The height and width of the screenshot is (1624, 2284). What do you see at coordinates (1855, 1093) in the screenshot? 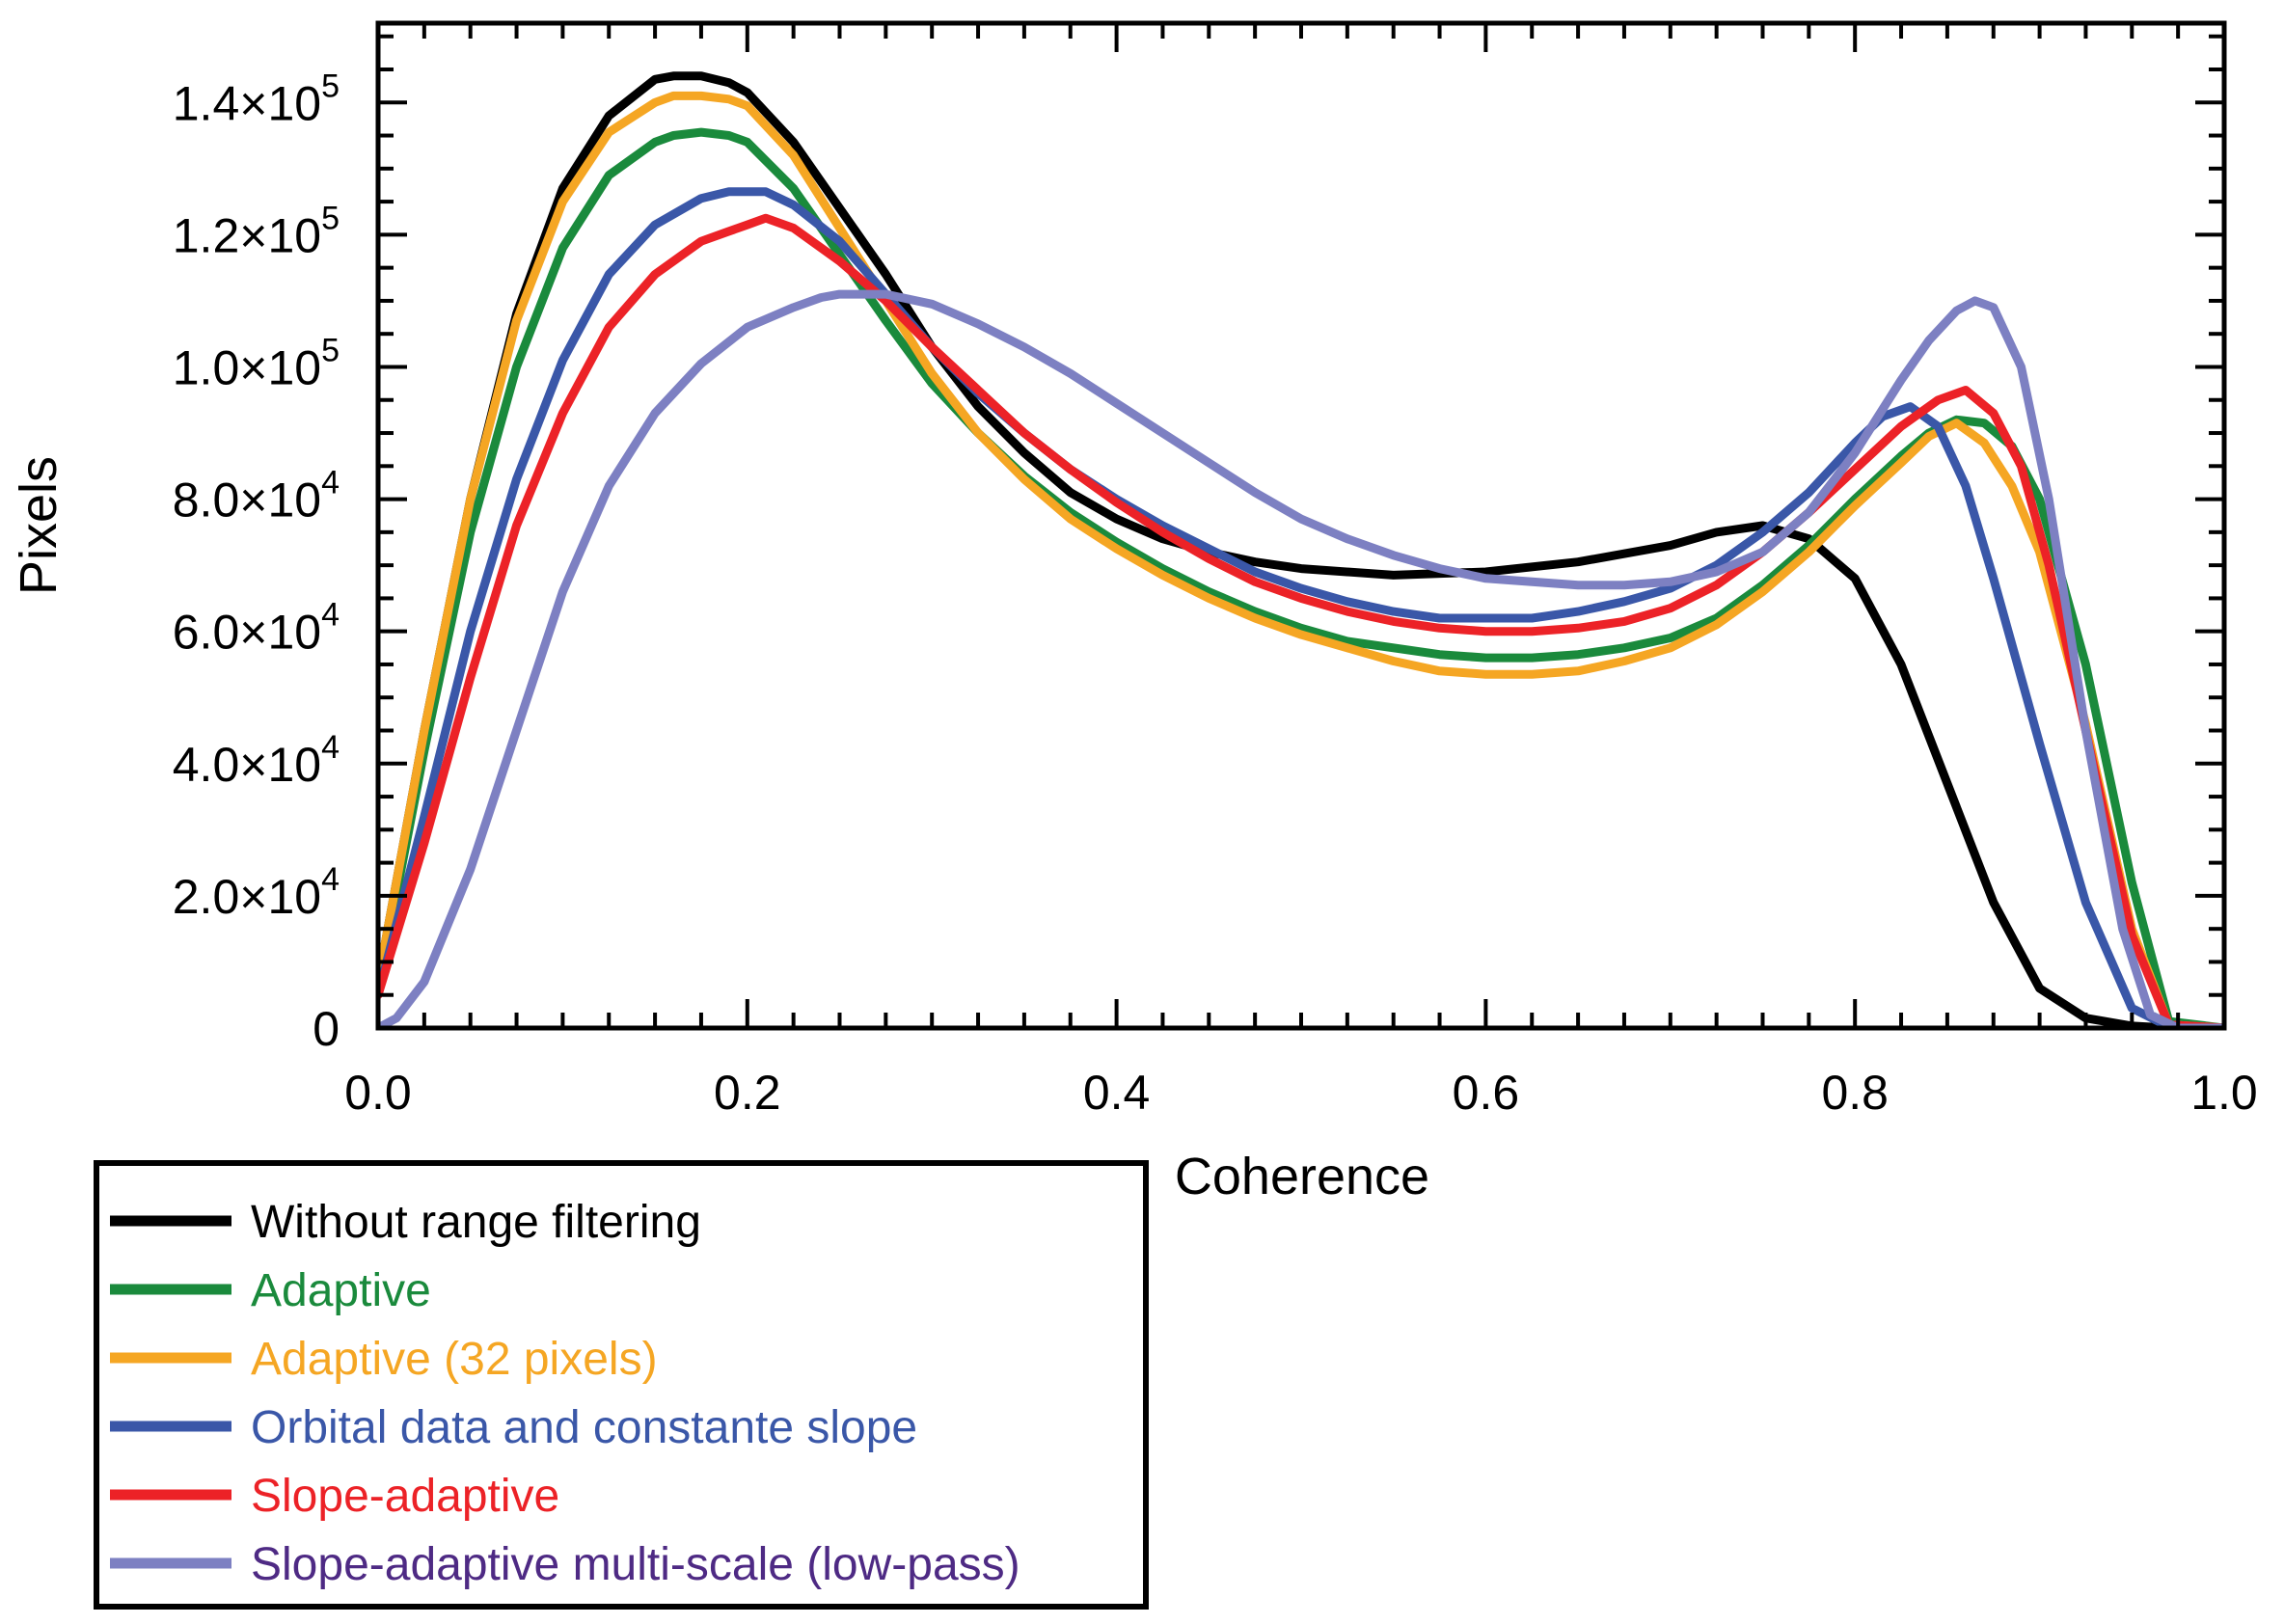
I see `x-tick-label: 0.8` at bounding box center [1855, 1093].